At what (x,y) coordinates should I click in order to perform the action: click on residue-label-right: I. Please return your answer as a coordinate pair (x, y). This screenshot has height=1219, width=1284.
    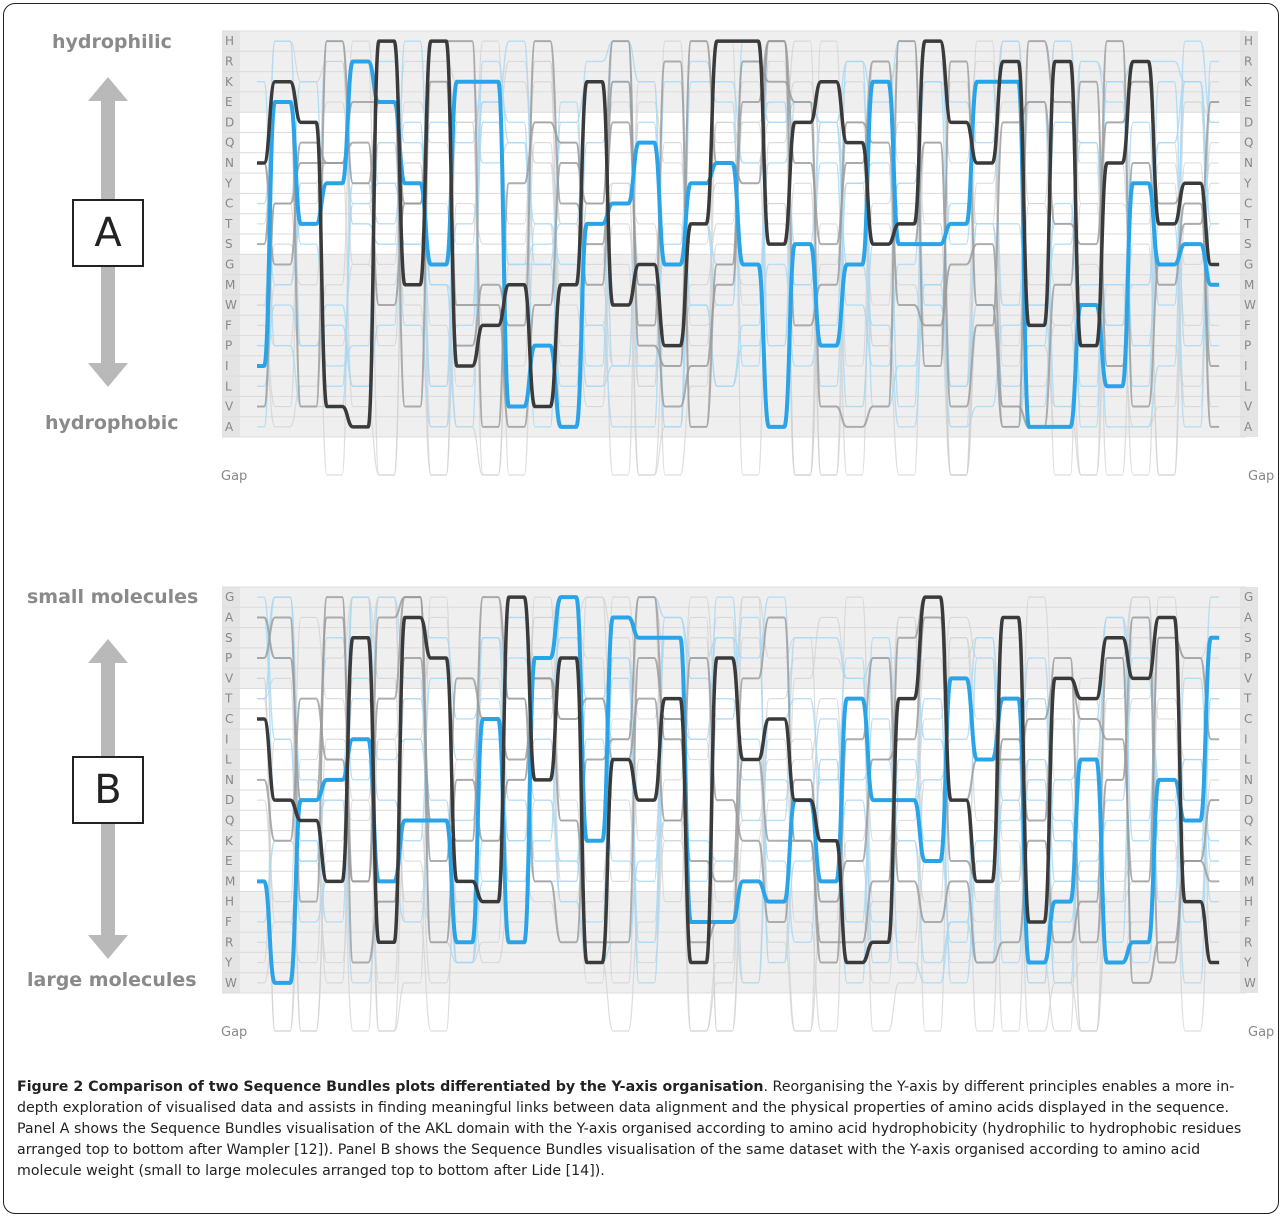
    Looking at the image, I should click on (1246, 739).